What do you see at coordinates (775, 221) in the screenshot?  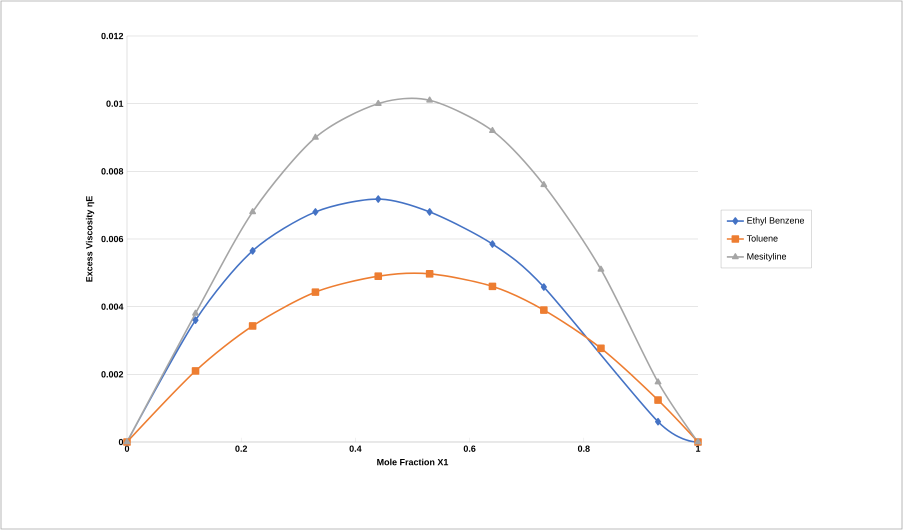 I see `legend-label: Ethyl Benzene` at bounding box center [775, 221].